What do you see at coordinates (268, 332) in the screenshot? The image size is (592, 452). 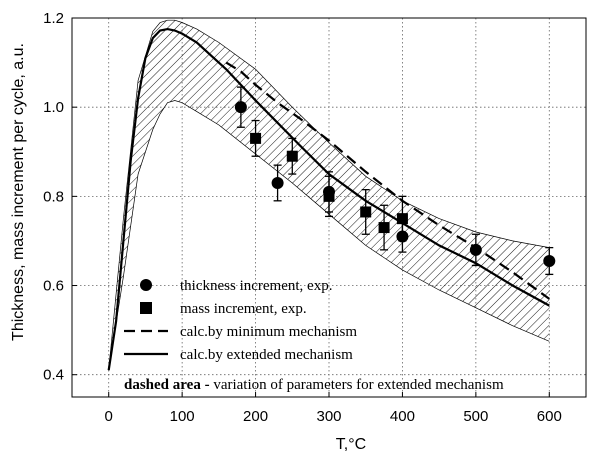 I see `legend-label-2: calc.by minimum mechanism` at bounding box center [268, 332].